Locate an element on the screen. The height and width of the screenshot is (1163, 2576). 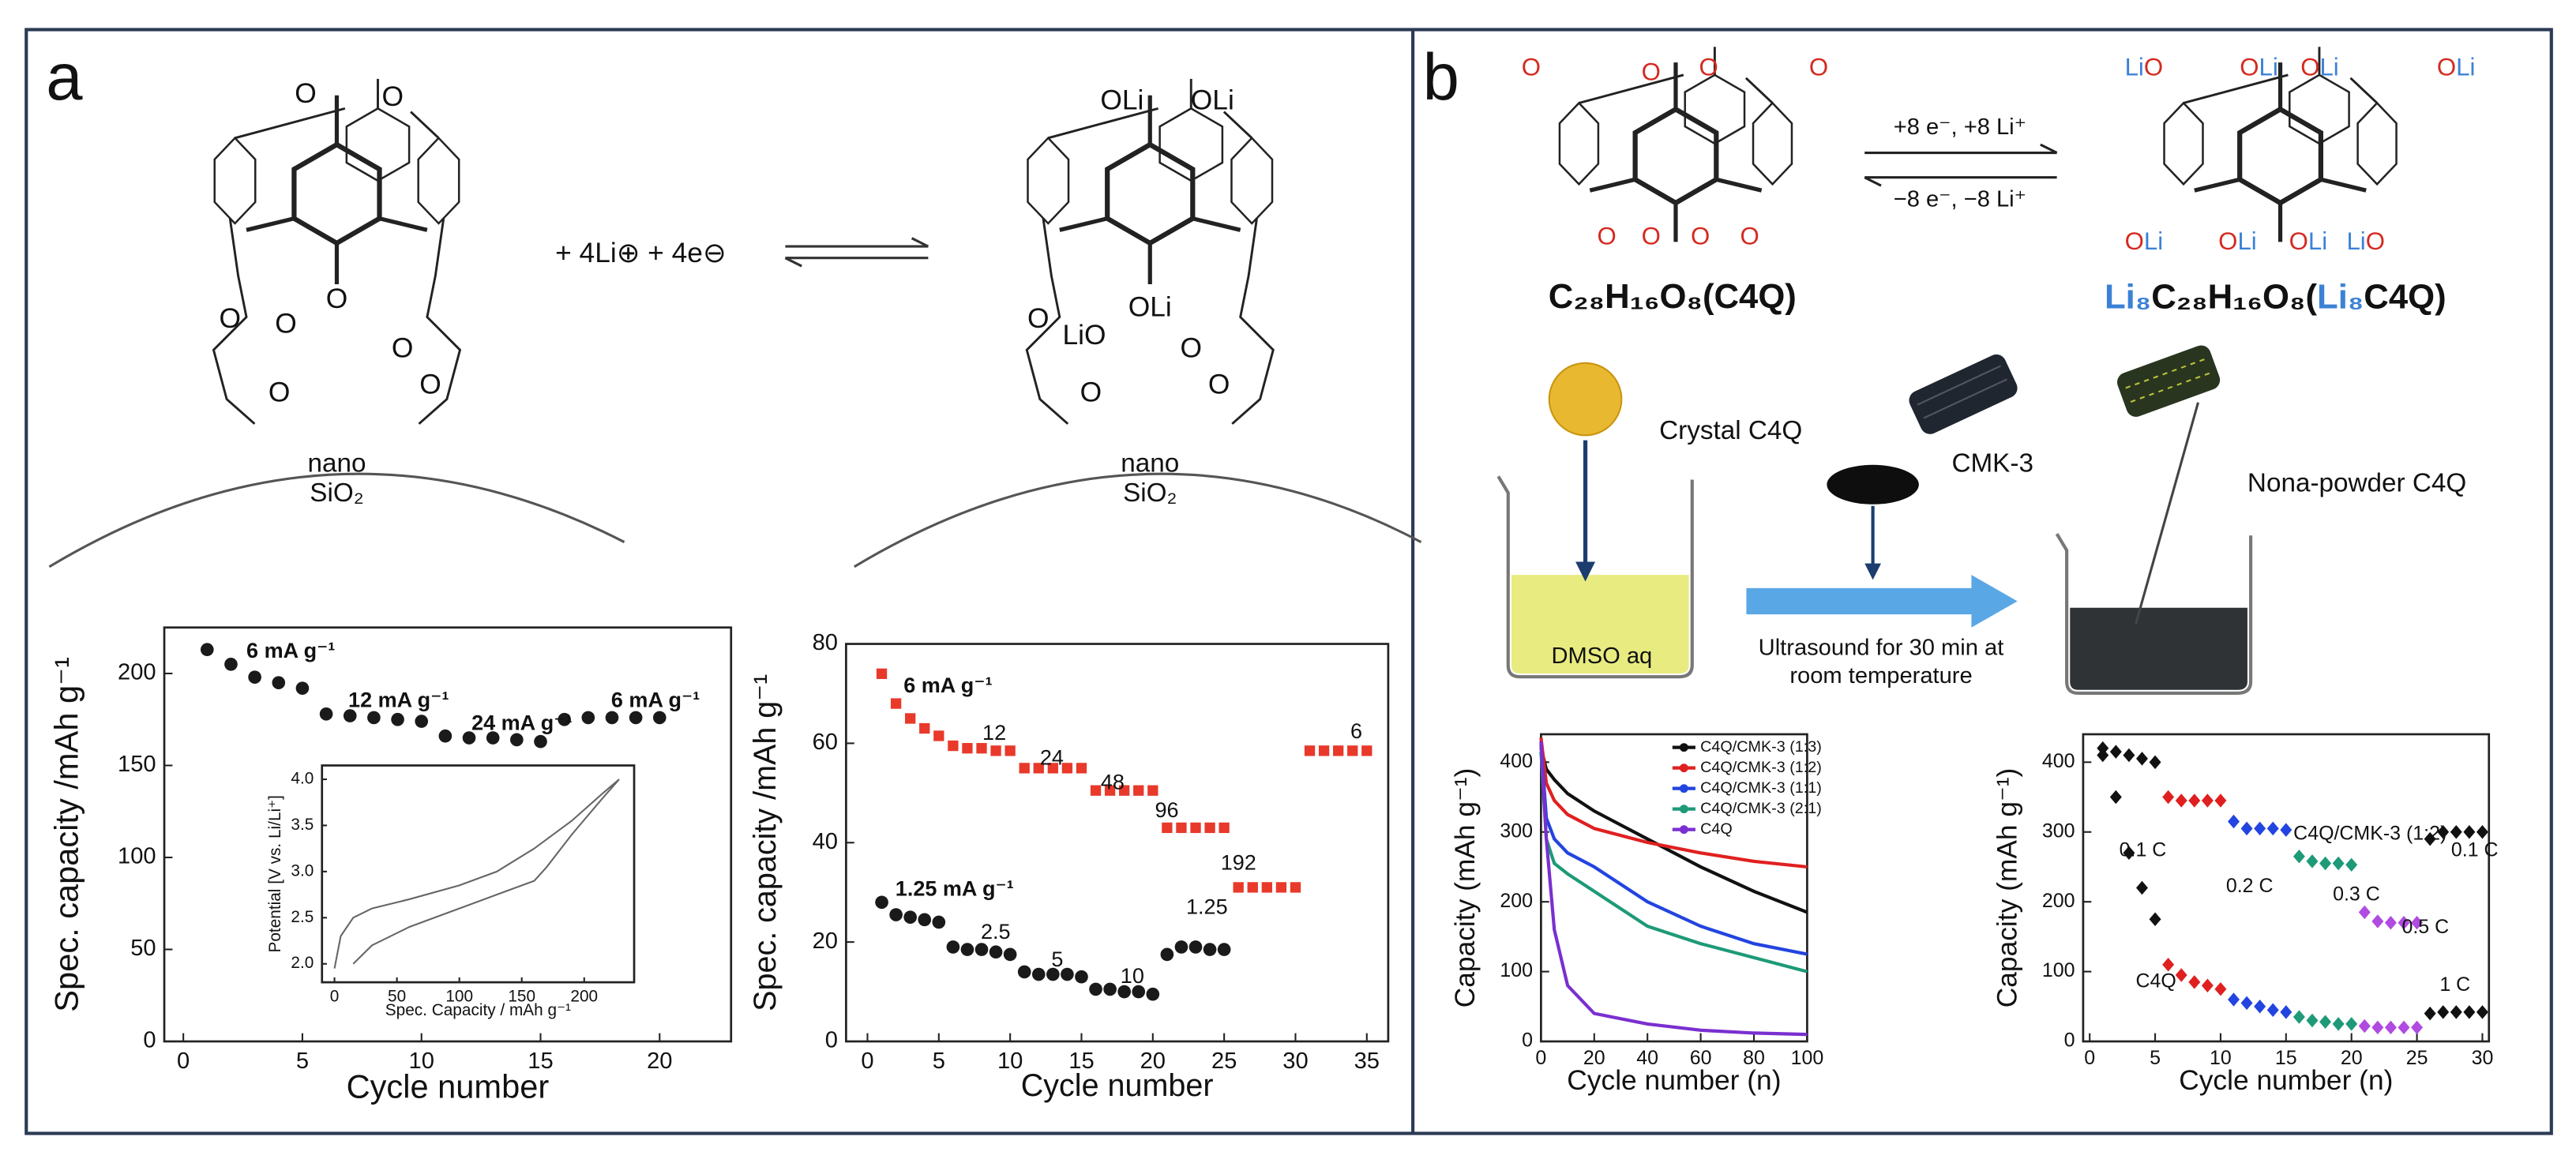
panel-label: a is located at coordinates (64, 77).